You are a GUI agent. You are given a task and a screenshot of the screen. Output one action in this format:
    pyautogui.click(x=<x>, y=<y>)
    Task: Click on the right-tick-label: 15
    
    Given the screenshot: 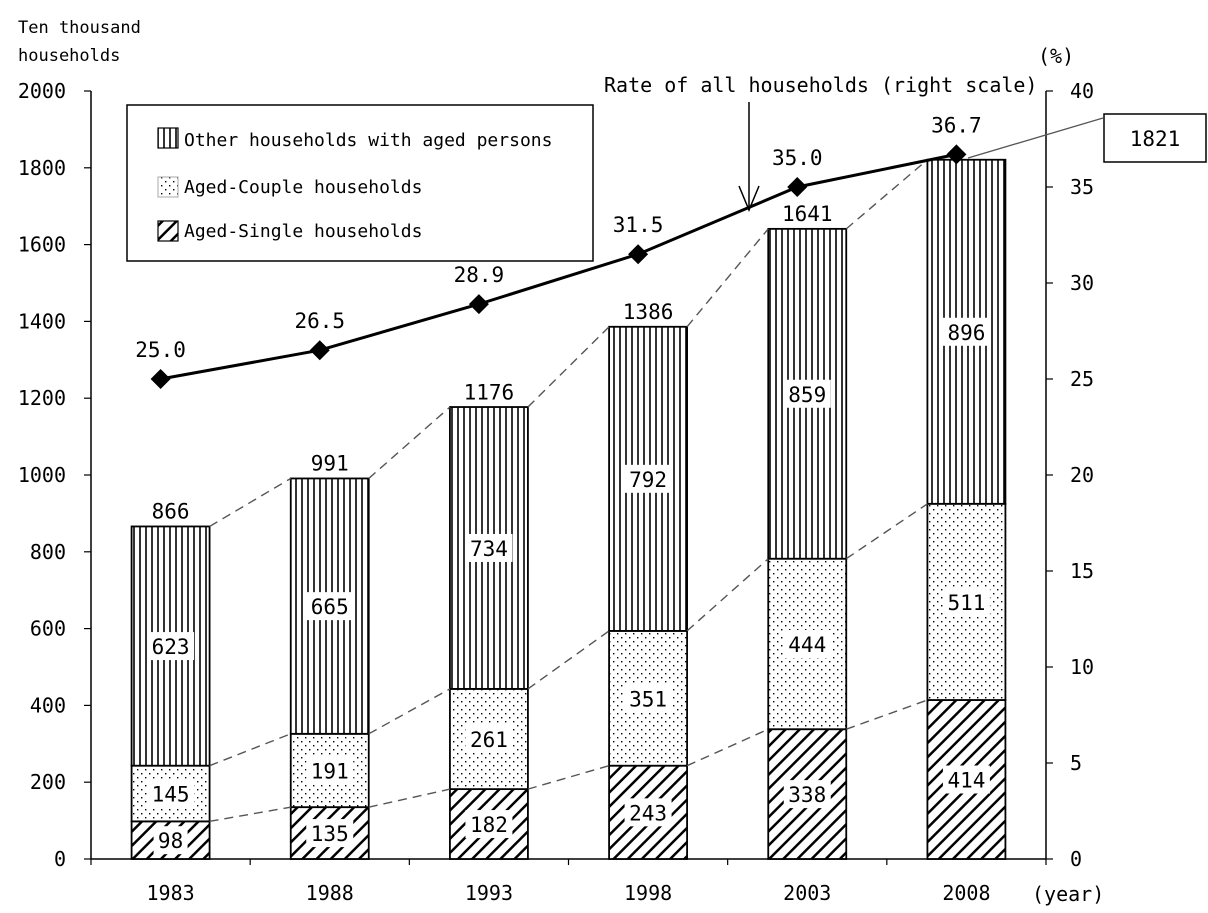 What is the action you would take?
    pyautogui.click(x=1082, y=571)
    